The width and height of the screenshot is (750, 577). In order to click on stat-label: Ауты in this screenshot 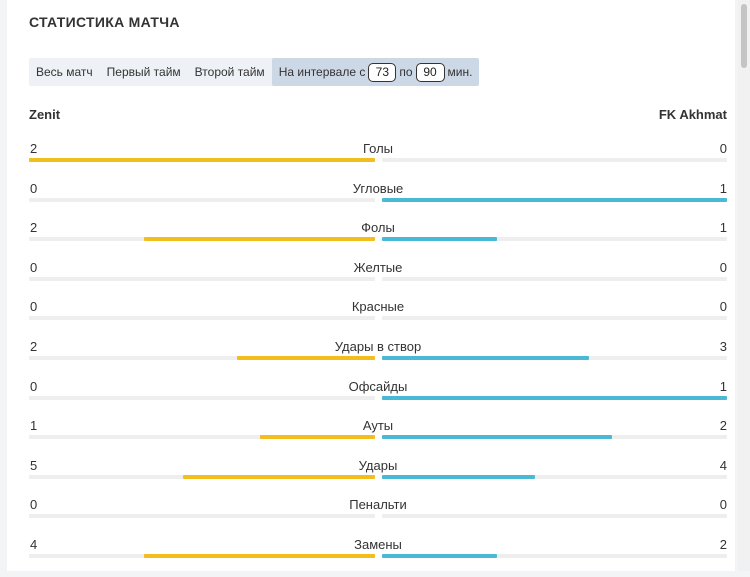, I will do `click(378, 426)`.